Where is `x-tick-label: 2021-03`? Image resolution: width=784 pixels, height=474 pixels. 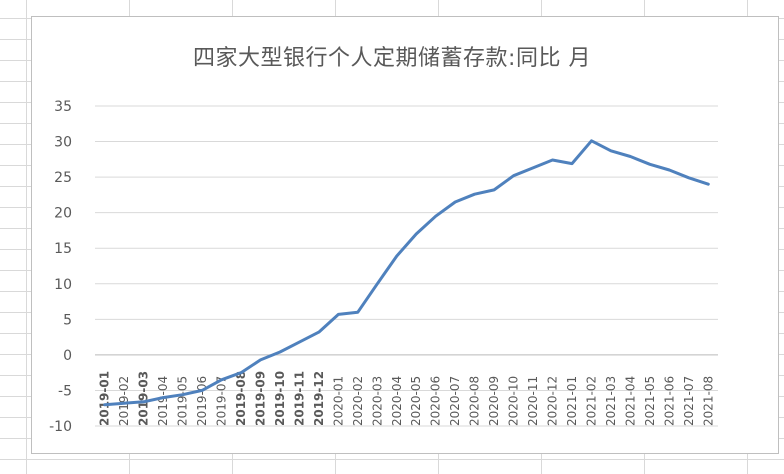 x-tick-label: 2021-03 is located at coordinates (611, 401).